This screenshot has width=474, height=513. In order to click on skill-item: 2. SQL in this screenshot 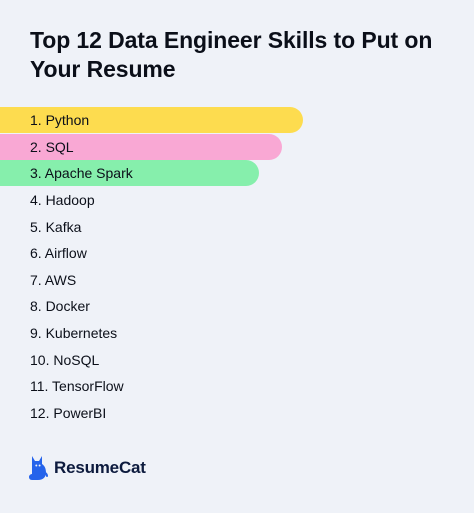, I will do `click(237, 147)`.